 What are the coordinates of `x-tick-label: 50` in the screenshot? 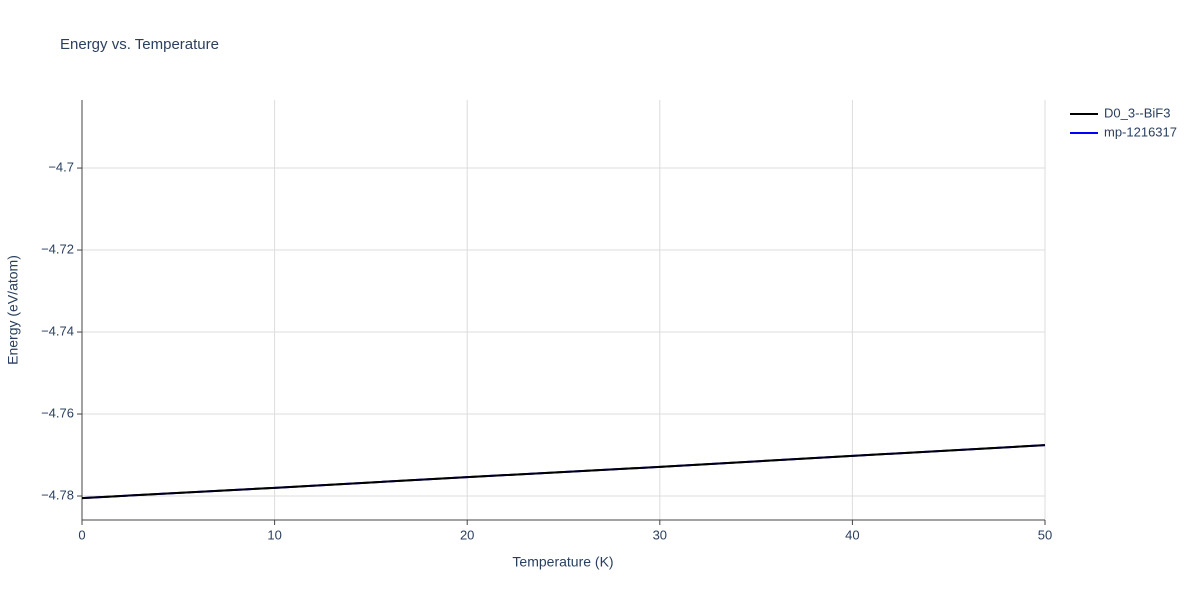 It's located at (1045, 534).